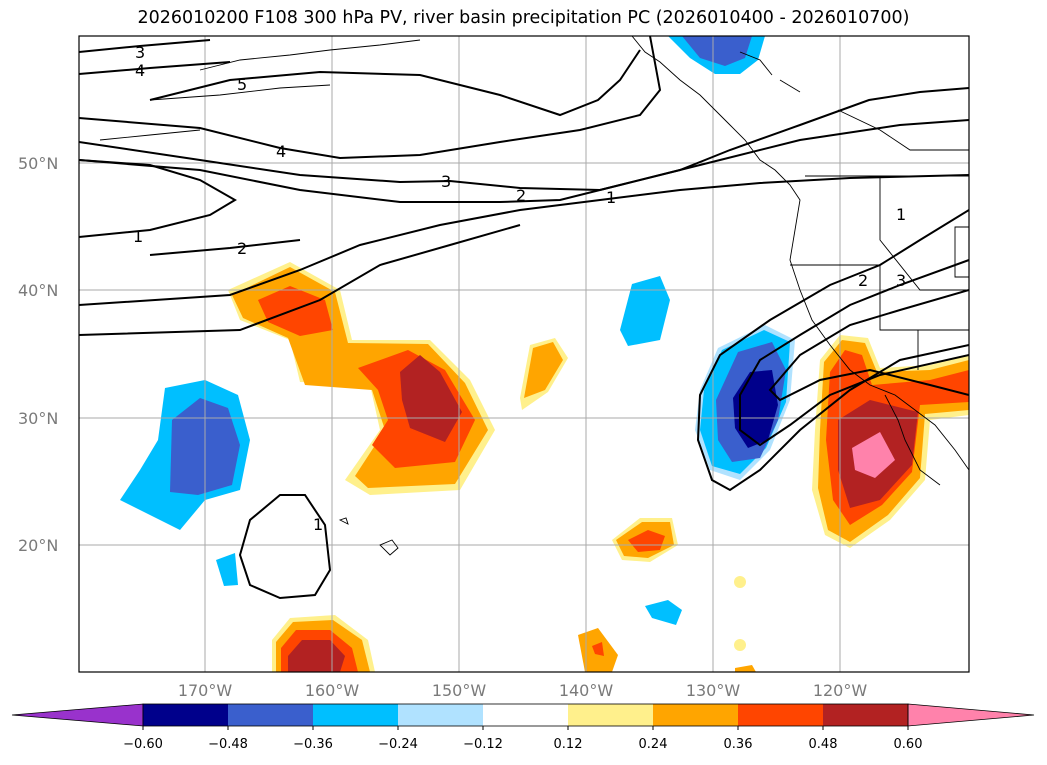  Describe the element at coordinates (38, 545) in the screenshot. I see `lat-label: 20°N` at that location.